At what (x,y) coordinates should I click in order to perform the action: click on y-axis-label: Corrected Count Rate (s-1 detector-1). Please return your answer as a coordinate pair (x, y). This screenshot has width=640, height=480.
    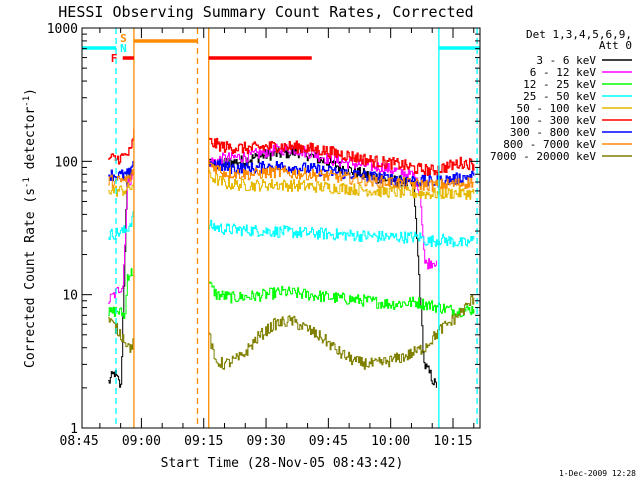
    Looking at the image, I should click on (30, 228).